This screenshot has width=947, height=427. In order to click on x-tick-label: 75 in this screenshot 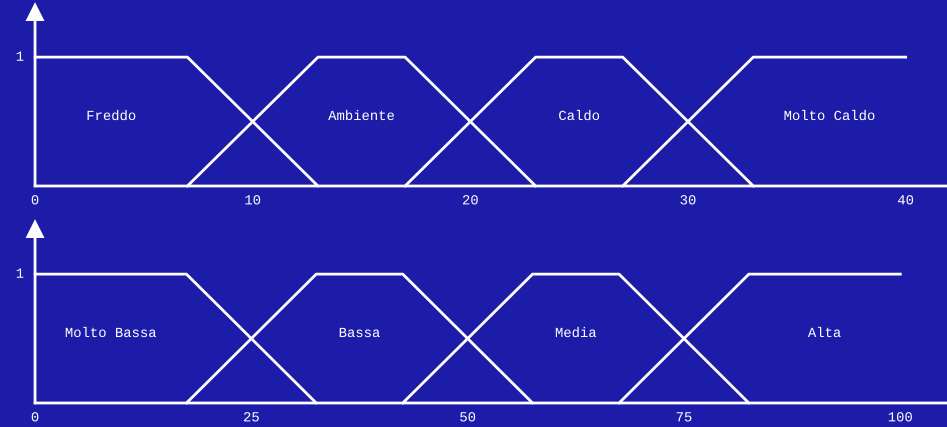, I will do `click(684, 417)`.